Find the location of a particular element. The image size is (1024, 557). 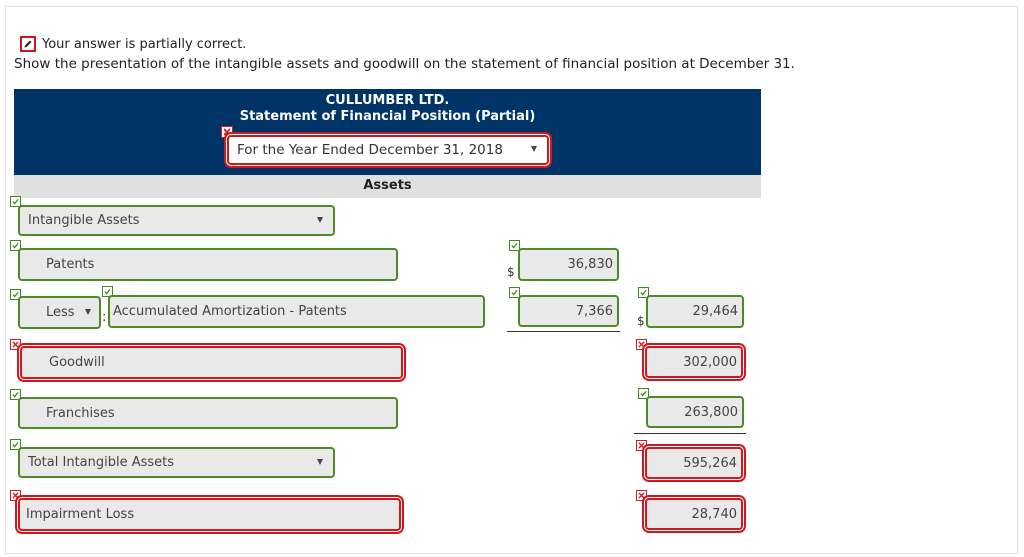

impairment-amount-input: 28,740 is located at coordinates (694, 514).